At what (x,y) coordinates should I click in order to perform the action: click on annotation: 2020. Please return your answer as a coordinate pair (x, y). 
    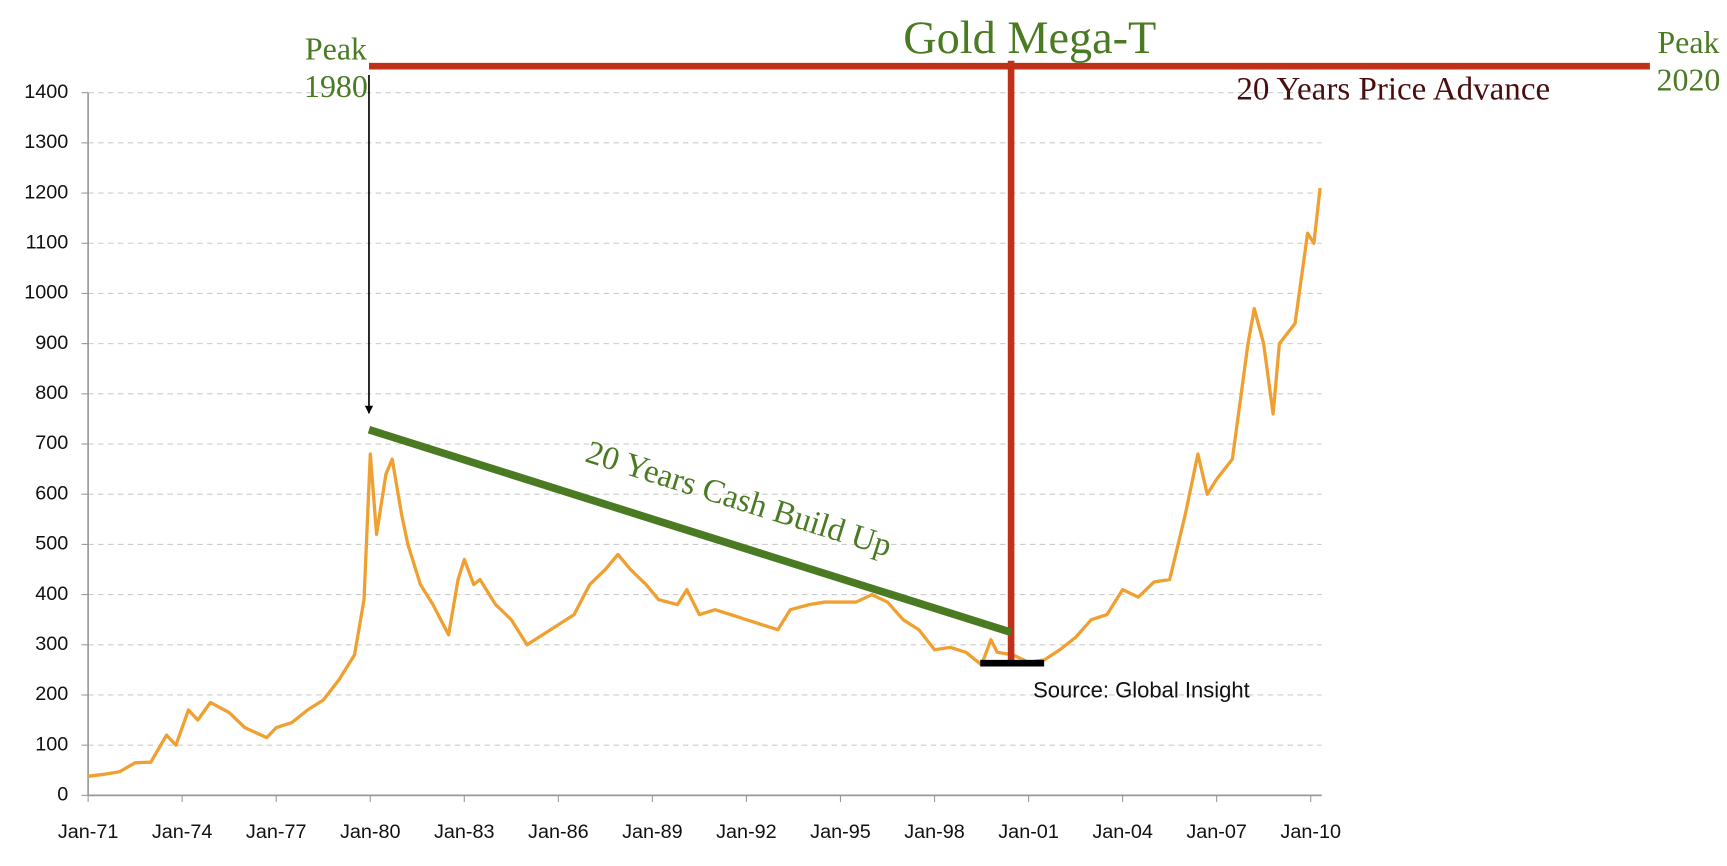
    Looking at the image, I should click on (1689, 79).